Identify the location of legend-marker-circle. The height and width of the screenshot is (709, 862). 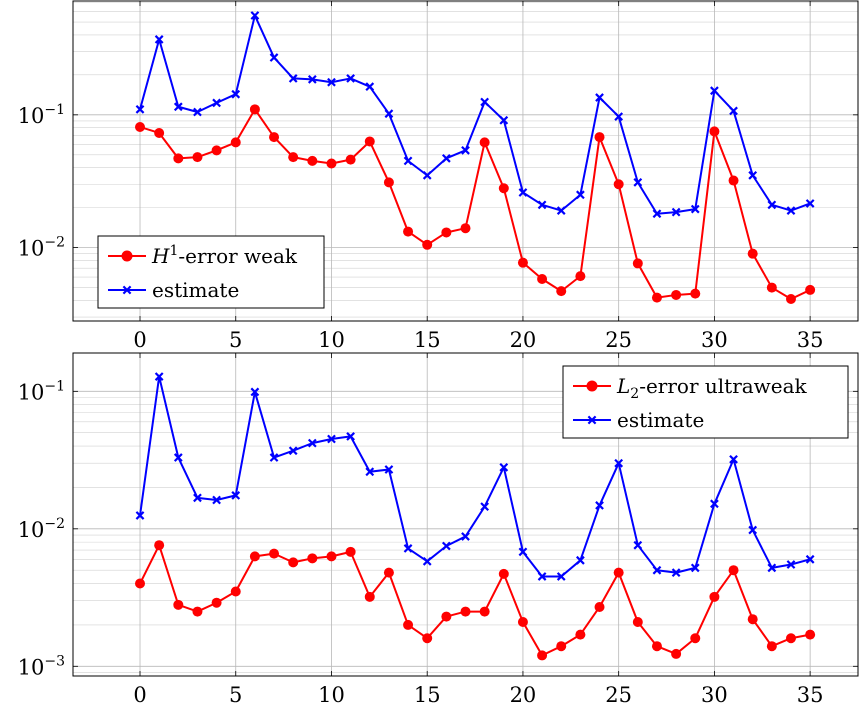
(592, 386).